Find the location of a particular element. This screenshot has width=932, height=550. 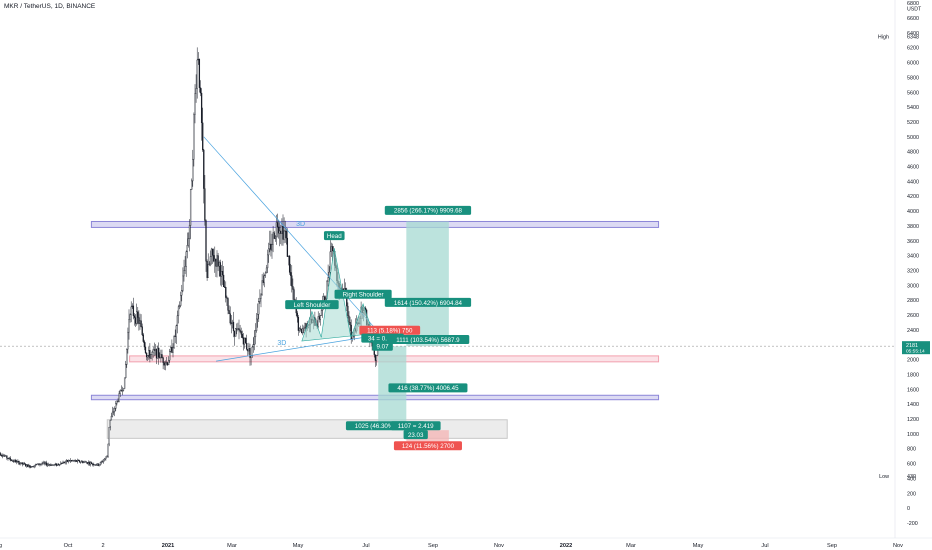

measure-label-5-bg is located at coordinates (428, 340).